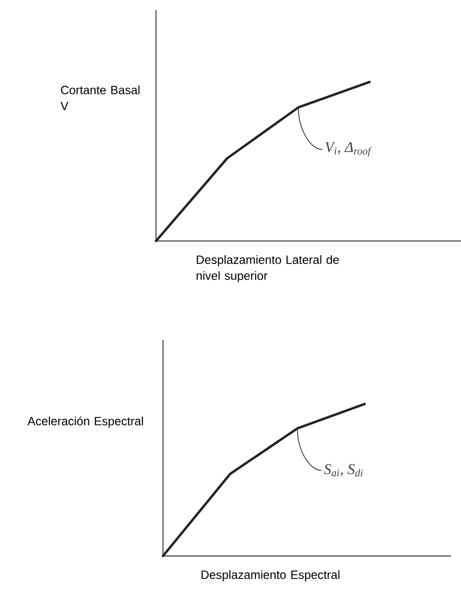 The width and height of the screenshot is (461, 593). What do you see at coordinates (85, 422) in the screenshot?
I see `y-axis-title: Aceleración Espectral` at bounding box center [85, 422].